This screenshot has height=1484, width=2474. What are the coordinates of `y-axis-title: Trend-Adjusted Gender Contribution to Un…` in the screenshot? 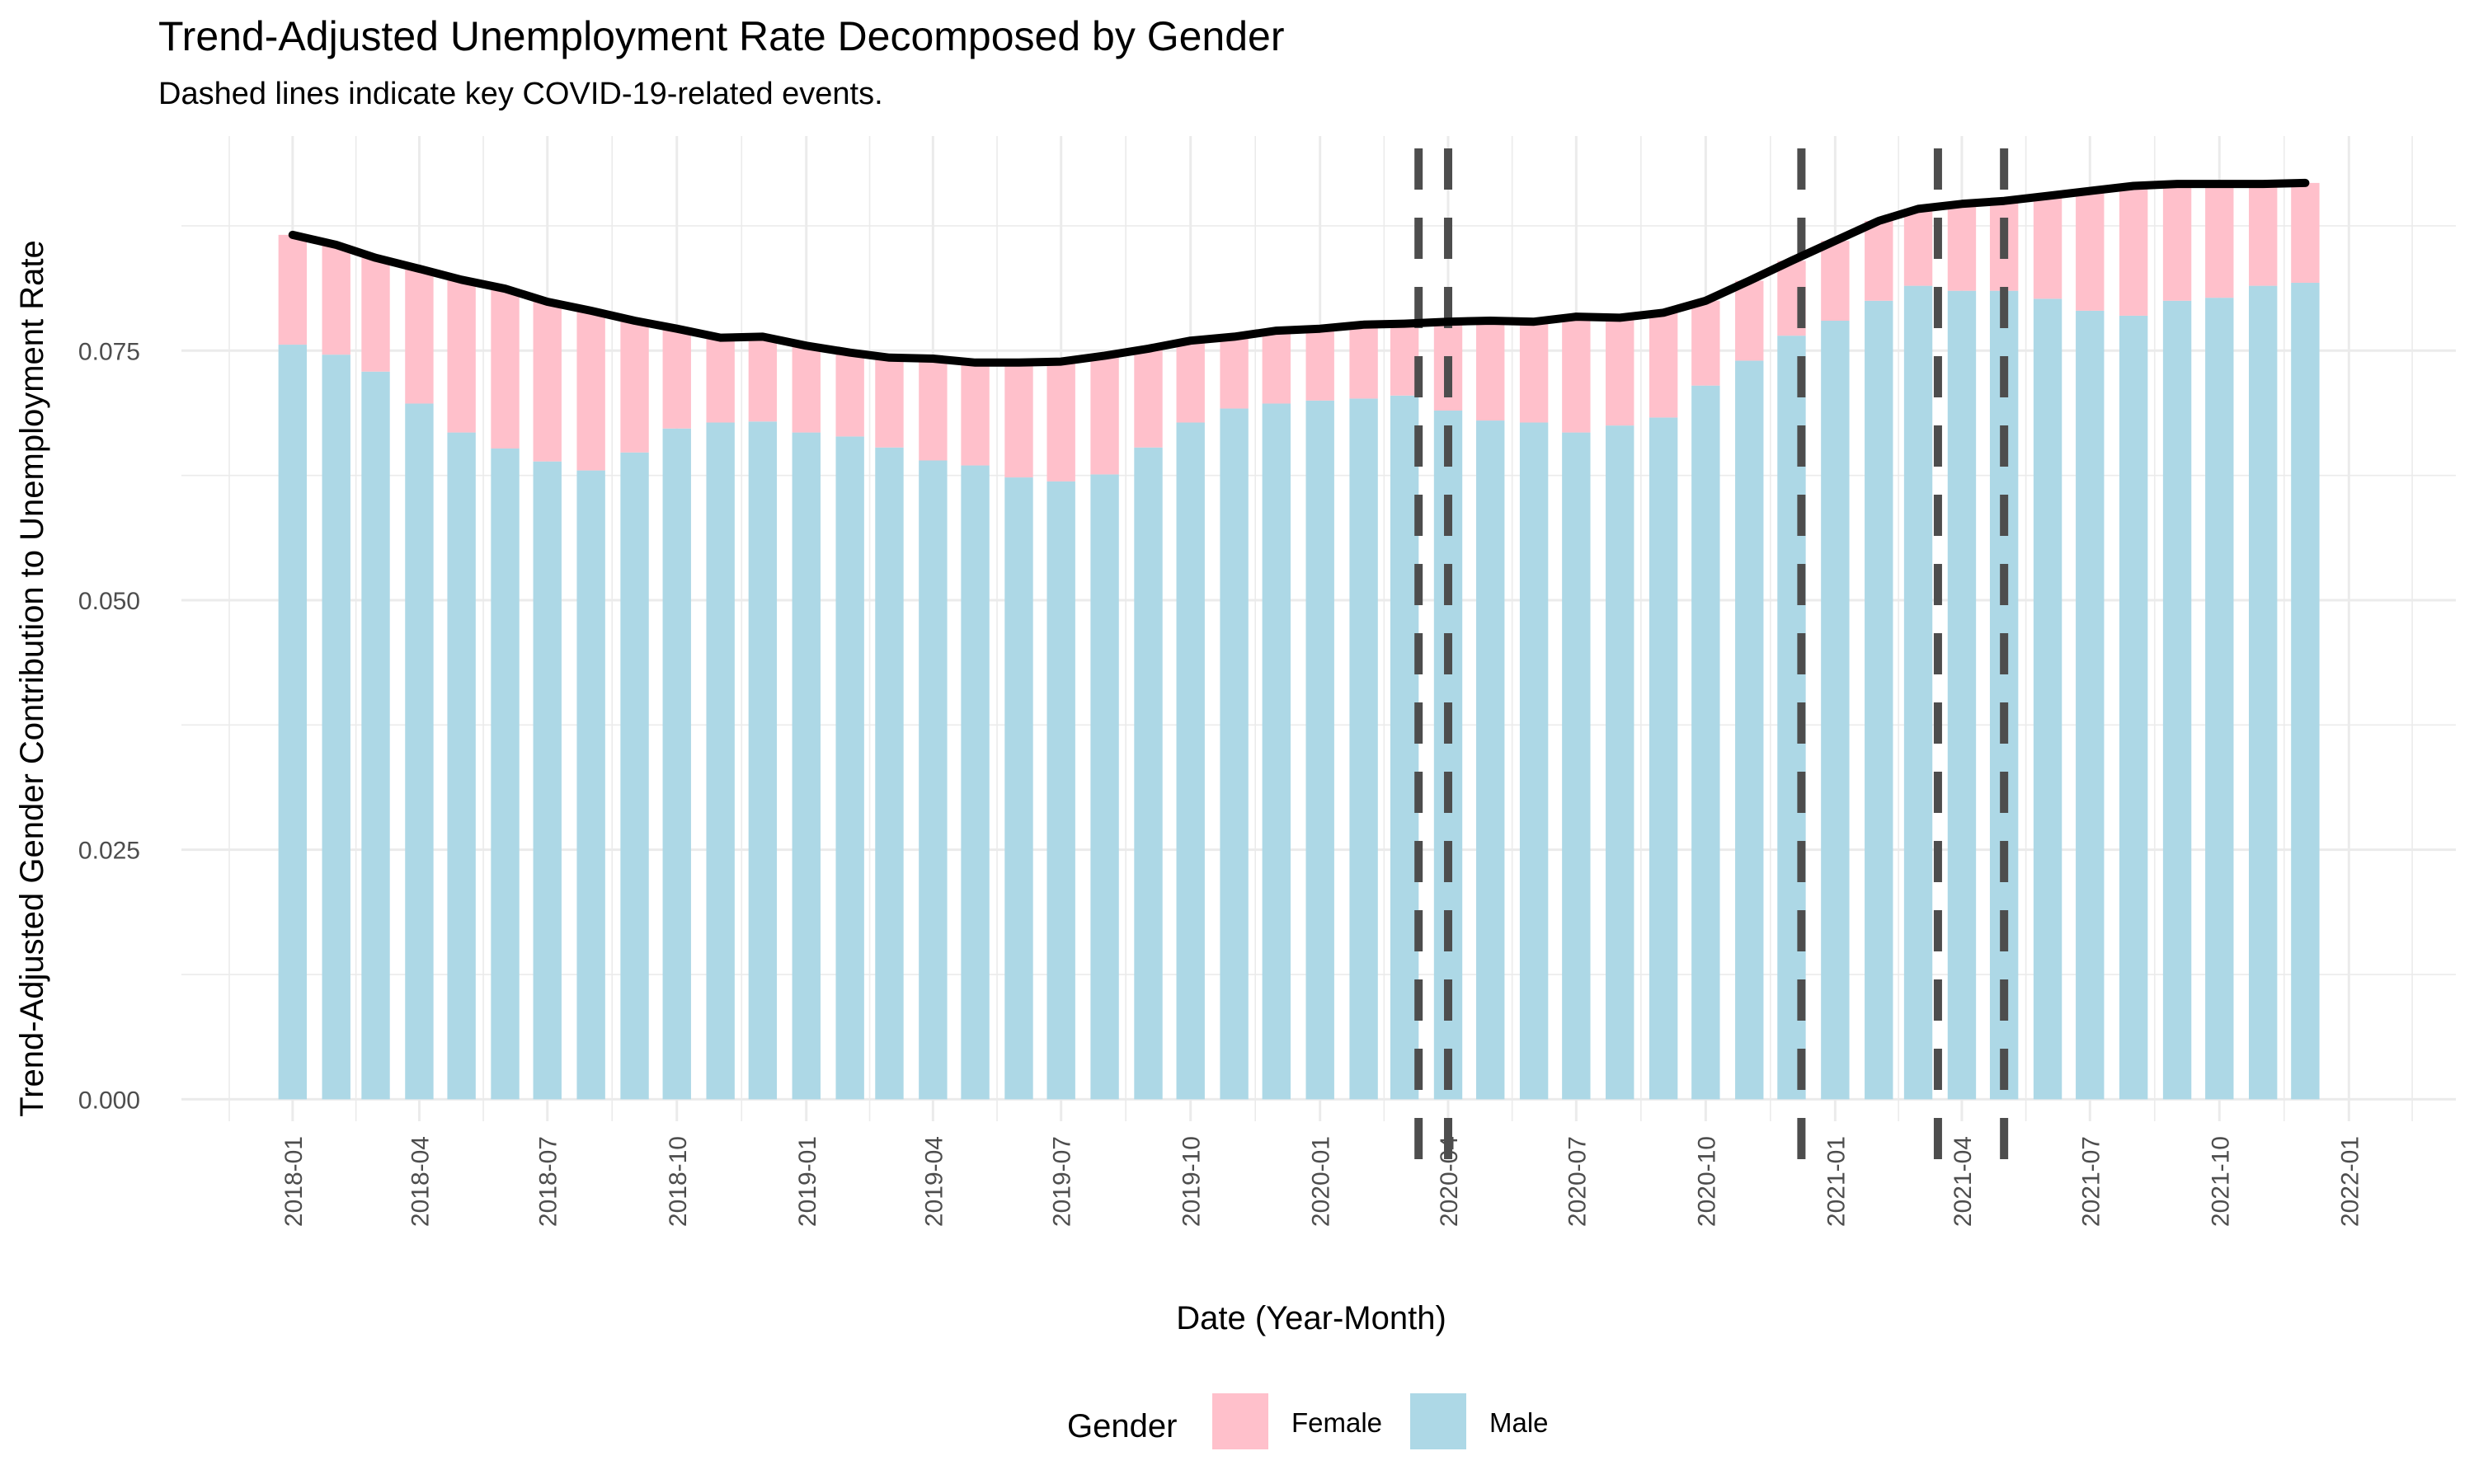 It's located at (32, 678).